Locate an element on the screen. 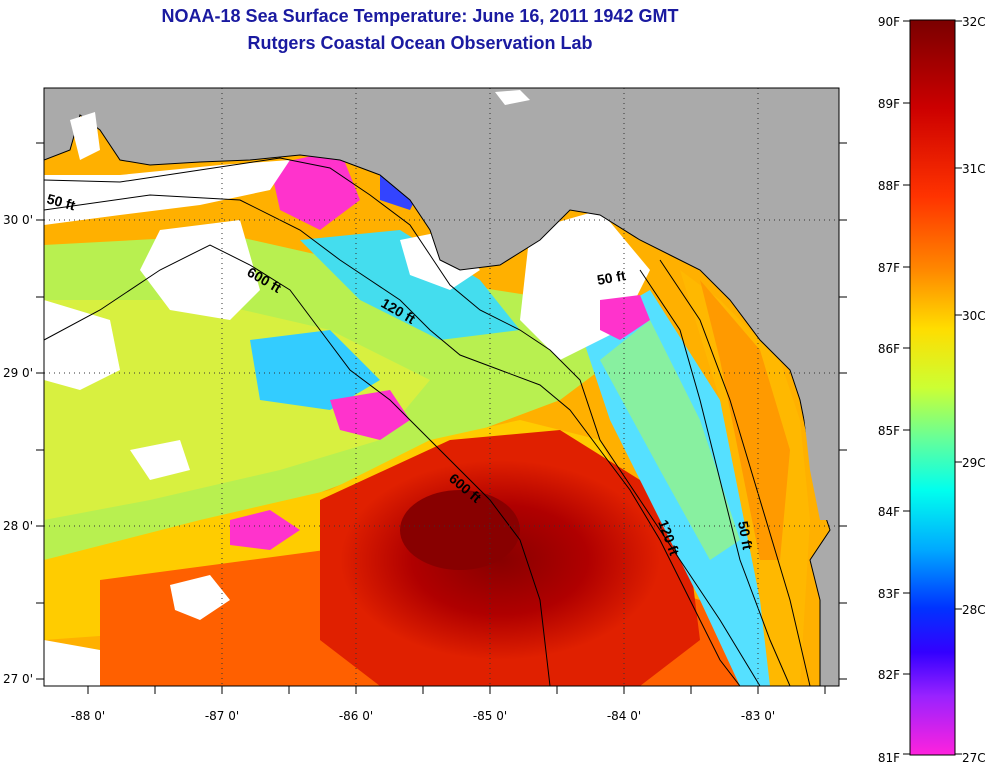 The width and height of the screenshot is (992, 770). colorbar-c-label: 29C is located at coordinates (974, 463).